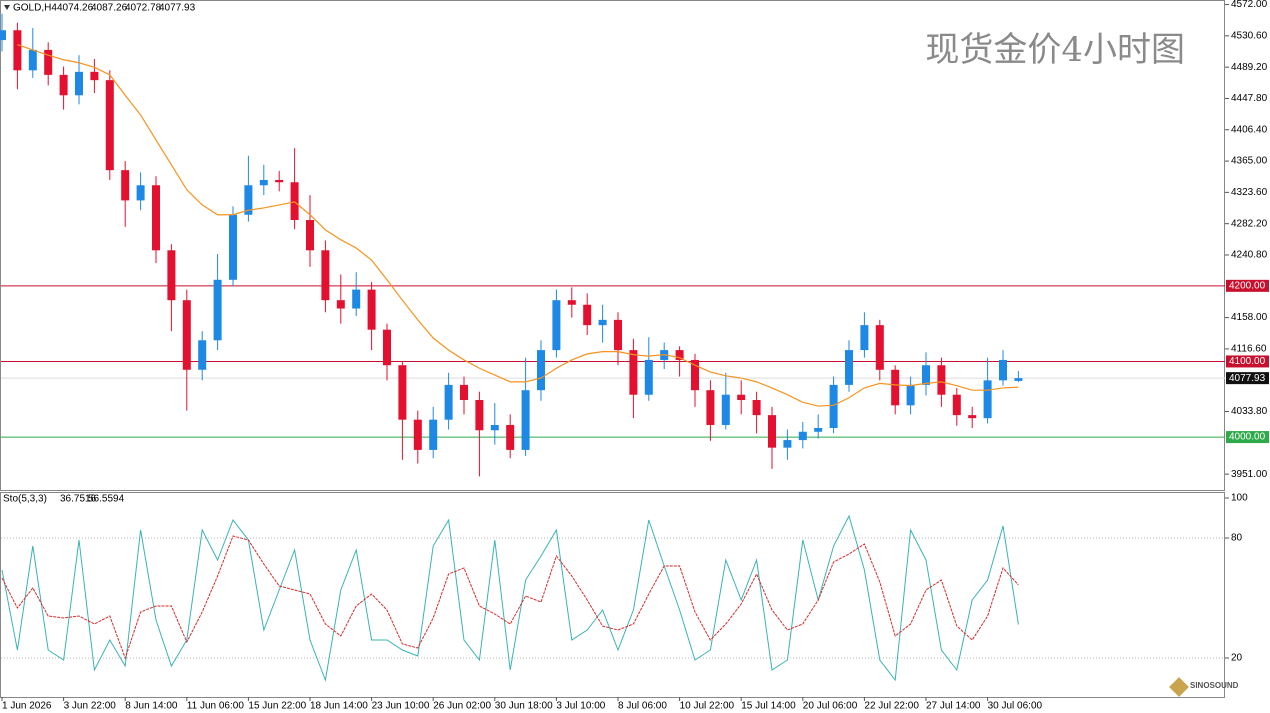 The image size is (1270, 713). Describe the element at coordinates (1179, 687) in the screenshot. I see `logo-icon` at that location.